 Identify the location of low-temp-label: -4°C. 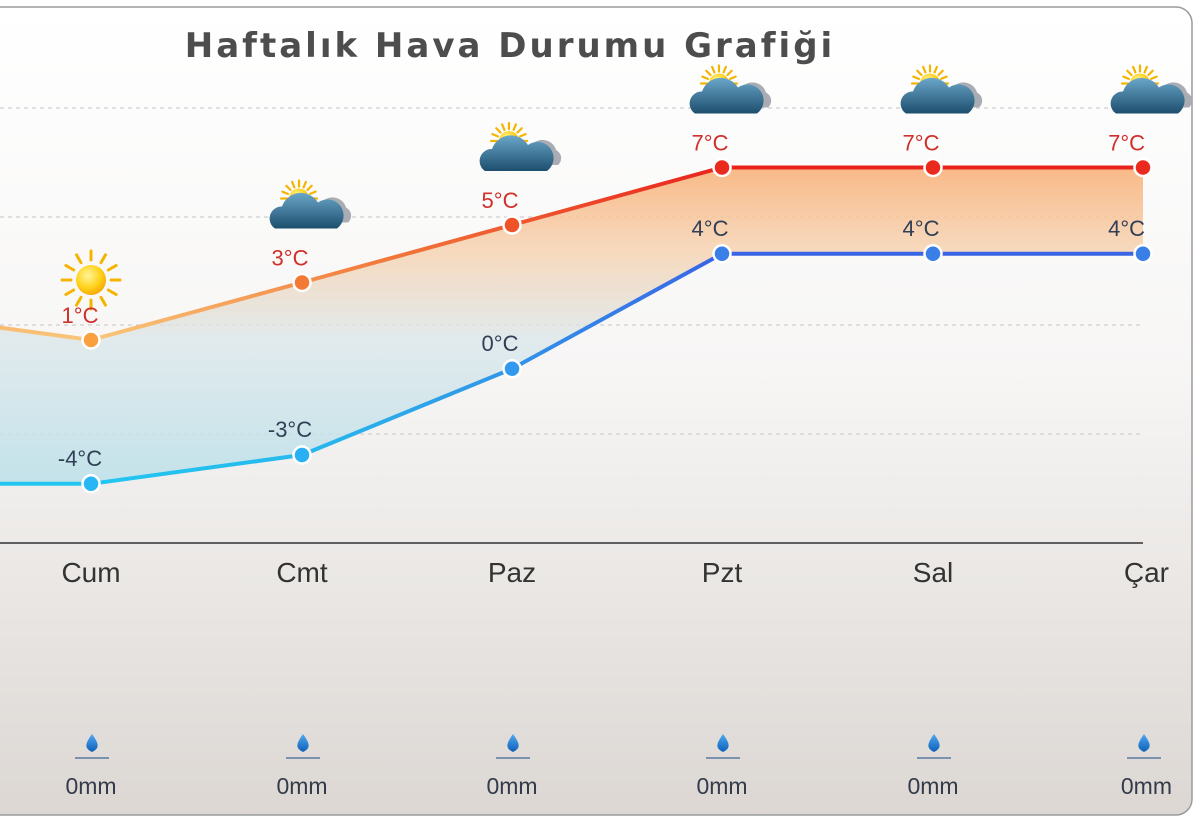
(80, 458).